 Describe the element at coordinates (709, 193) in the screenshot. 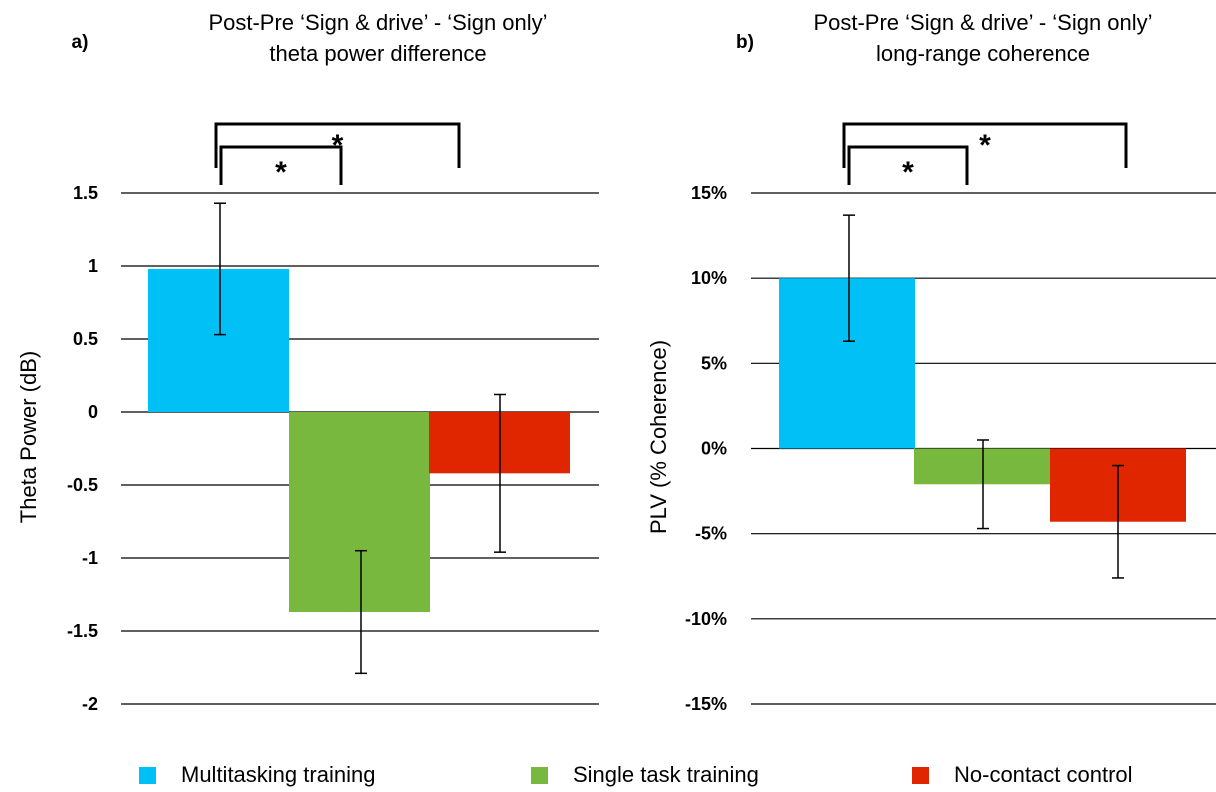

I see `y-tick-label: 15%` at that location.